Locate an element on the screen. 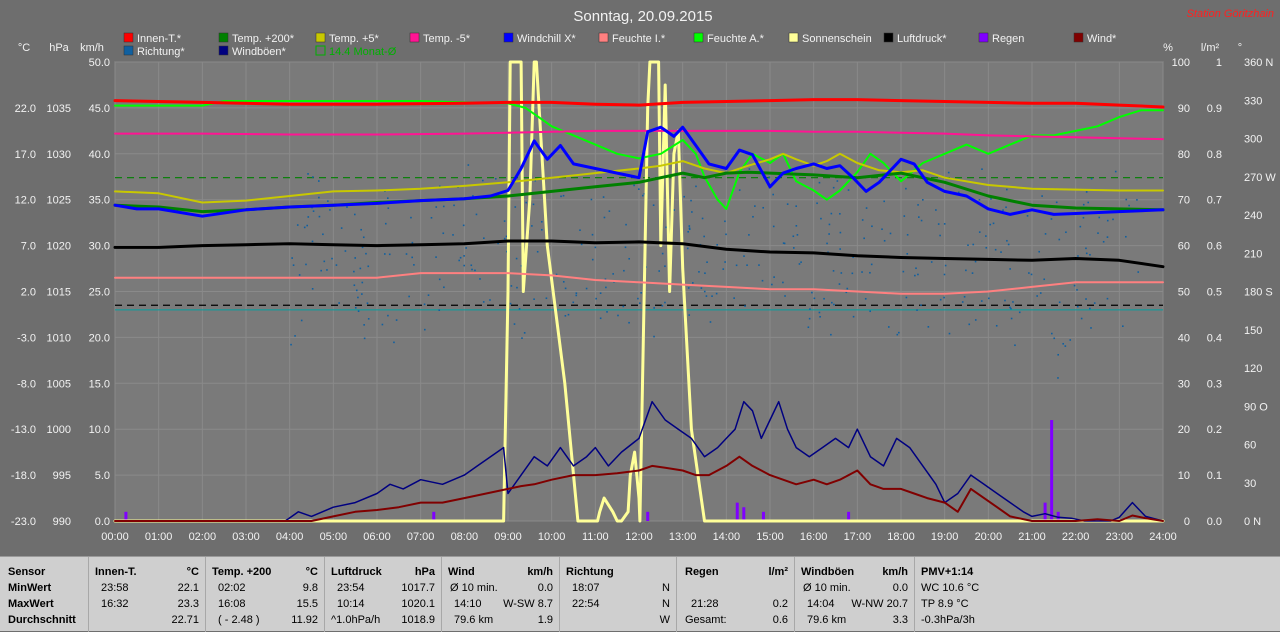  x-tick-label: 06:00 is located at coordinates (377, 537).